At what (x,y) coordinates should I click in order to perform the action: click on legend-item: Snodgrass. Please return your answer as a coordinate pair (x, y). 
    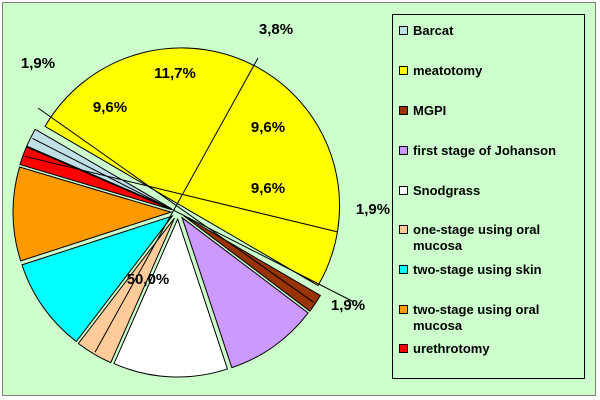
    Looking at the image, I should click on (491, 191).